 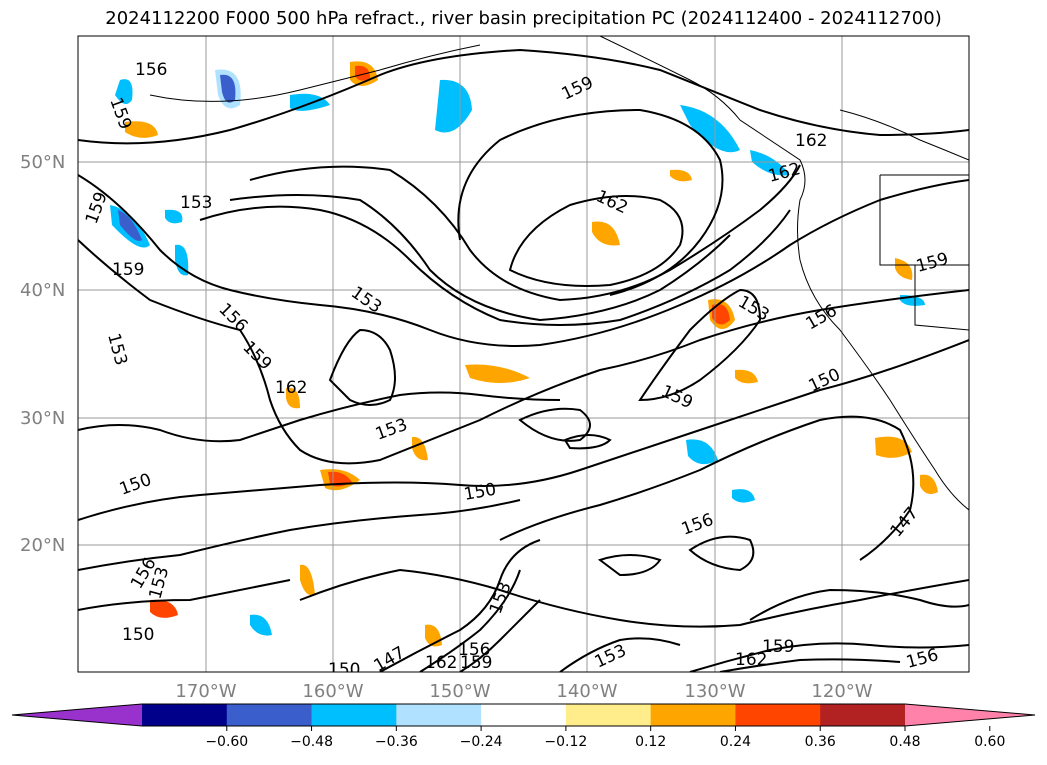 I want to click on lat-label: 50°N, so click(x=42, y=162).